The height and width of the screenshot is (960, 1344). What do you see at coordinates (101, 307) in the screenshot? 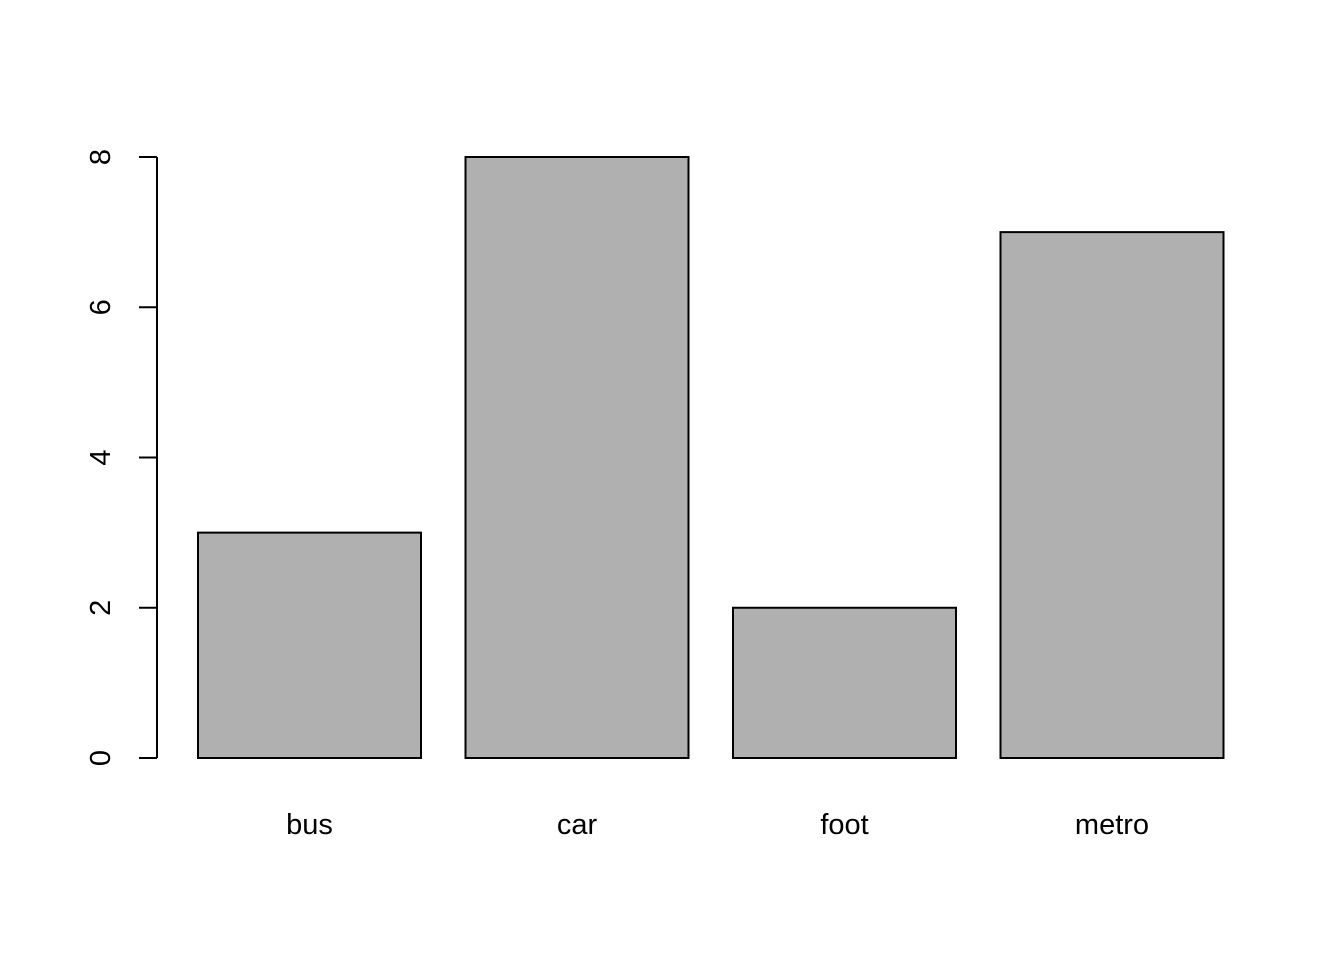
I see `y-tick-label-6: 6` at bounding box center [101, 307].